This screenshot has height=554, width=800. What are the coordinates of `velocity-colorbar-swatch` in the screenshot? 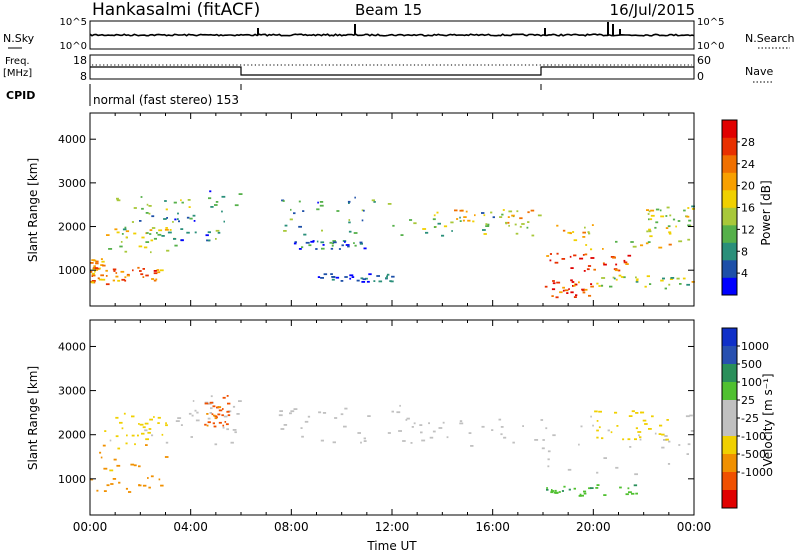 It's located at (729, 337).